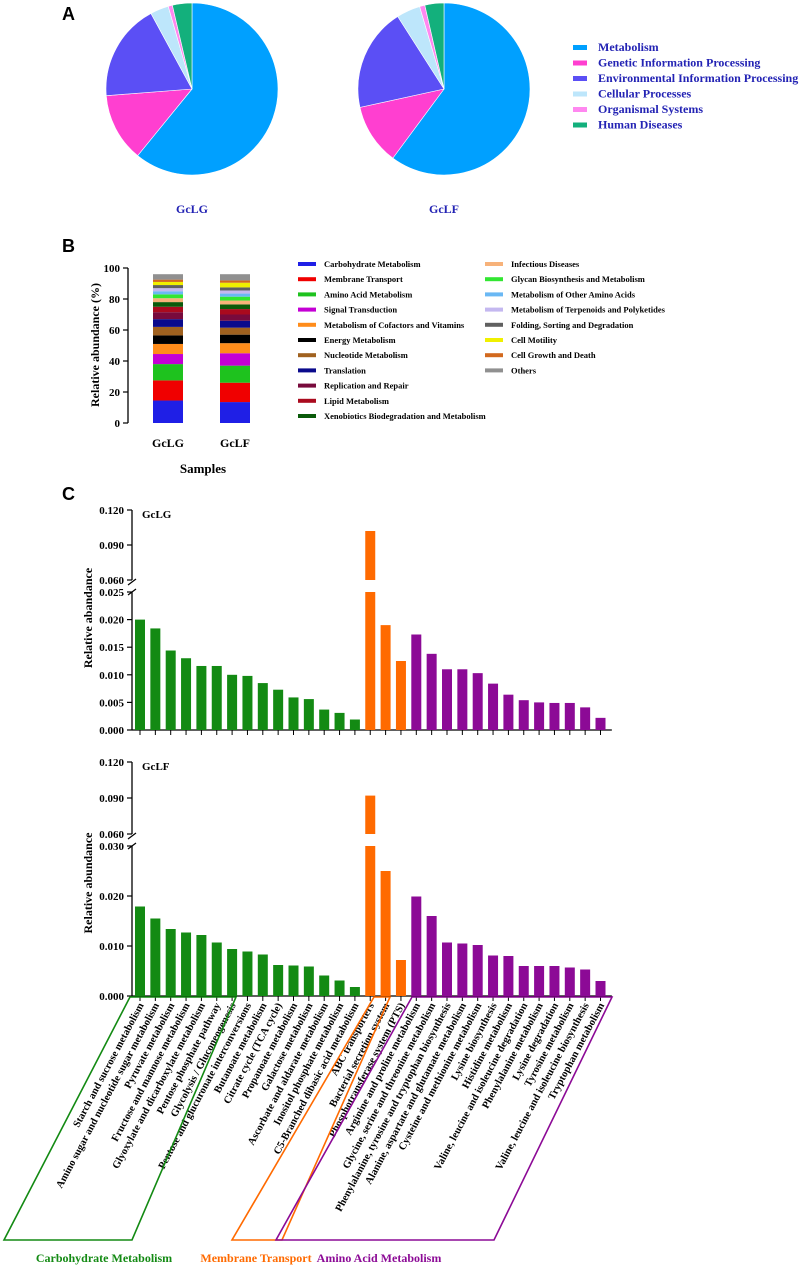 This screenshot has width=809, height=1270. Describe the element at coordinates (370, 661) in the screenshot. I see `bar-lower-part` at that location.